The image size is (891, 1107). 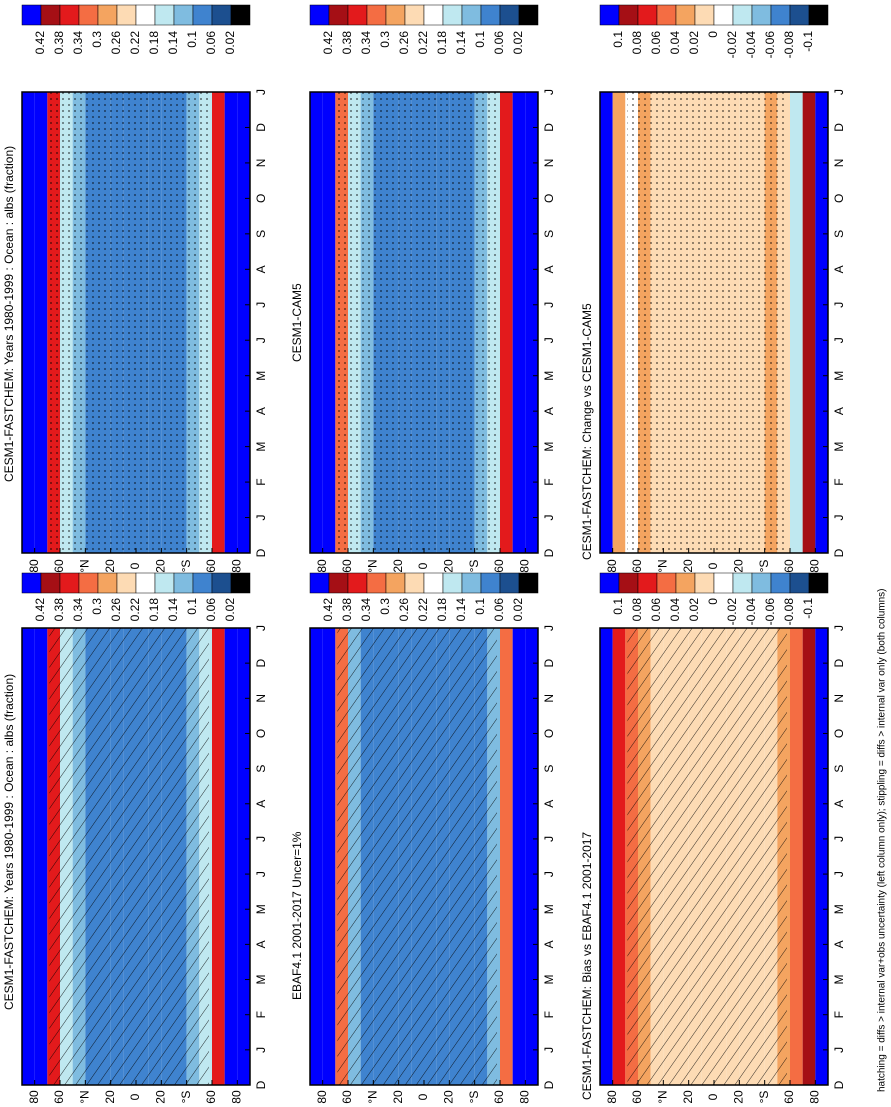 I want to click on x-tick-label: °S, so click(x=764, y=566).